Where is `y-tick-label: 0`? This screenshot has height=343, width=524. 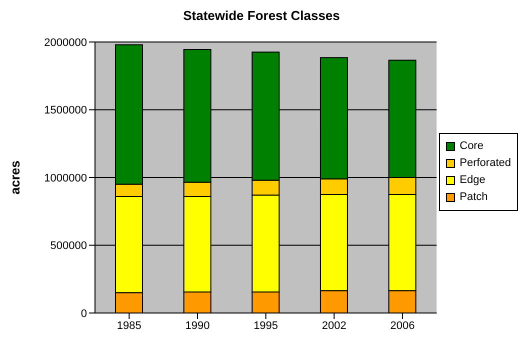
y-tick-label: 0 is located at coordinates (83, 314).